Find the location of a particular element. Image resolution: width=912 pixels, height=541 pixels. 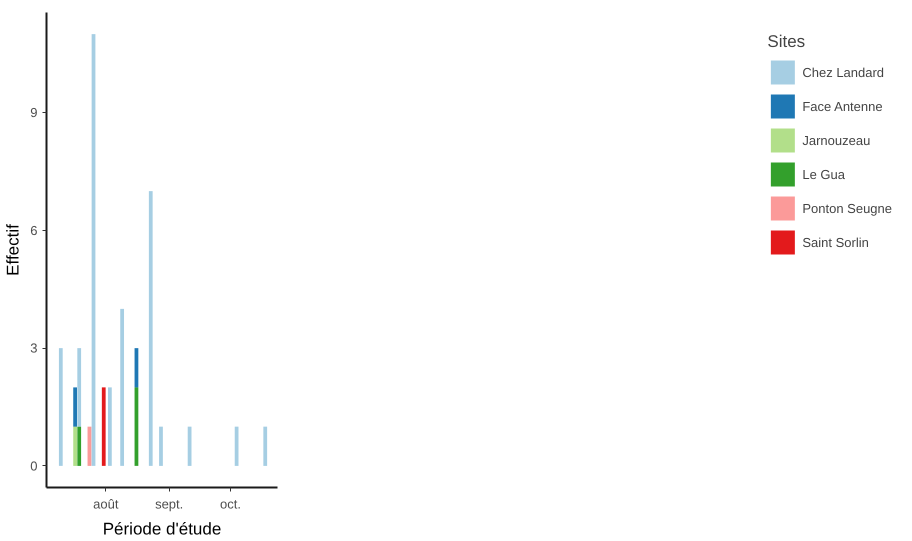

legend-label: Saint Sorlin is located at coordinates (835, 242).